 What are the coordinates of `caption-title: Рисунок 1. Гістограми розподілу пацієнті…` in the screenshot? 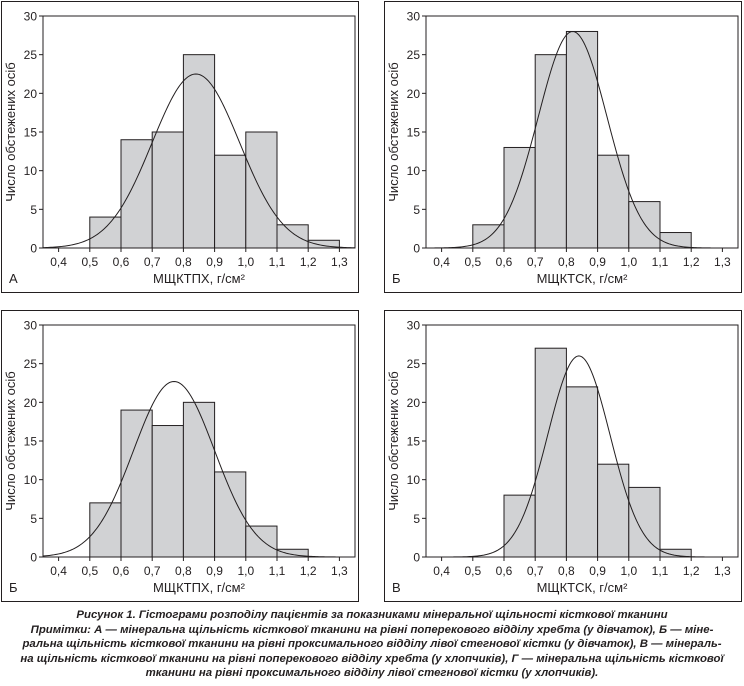 It's located at (372, 615).